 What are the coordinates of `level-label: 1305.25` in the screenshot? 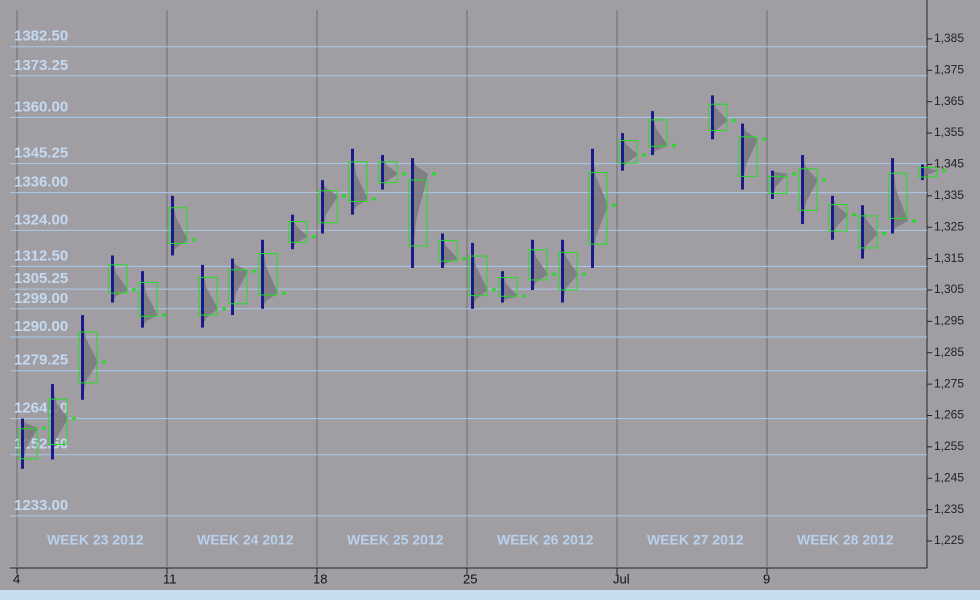 It's located at (41, 278).